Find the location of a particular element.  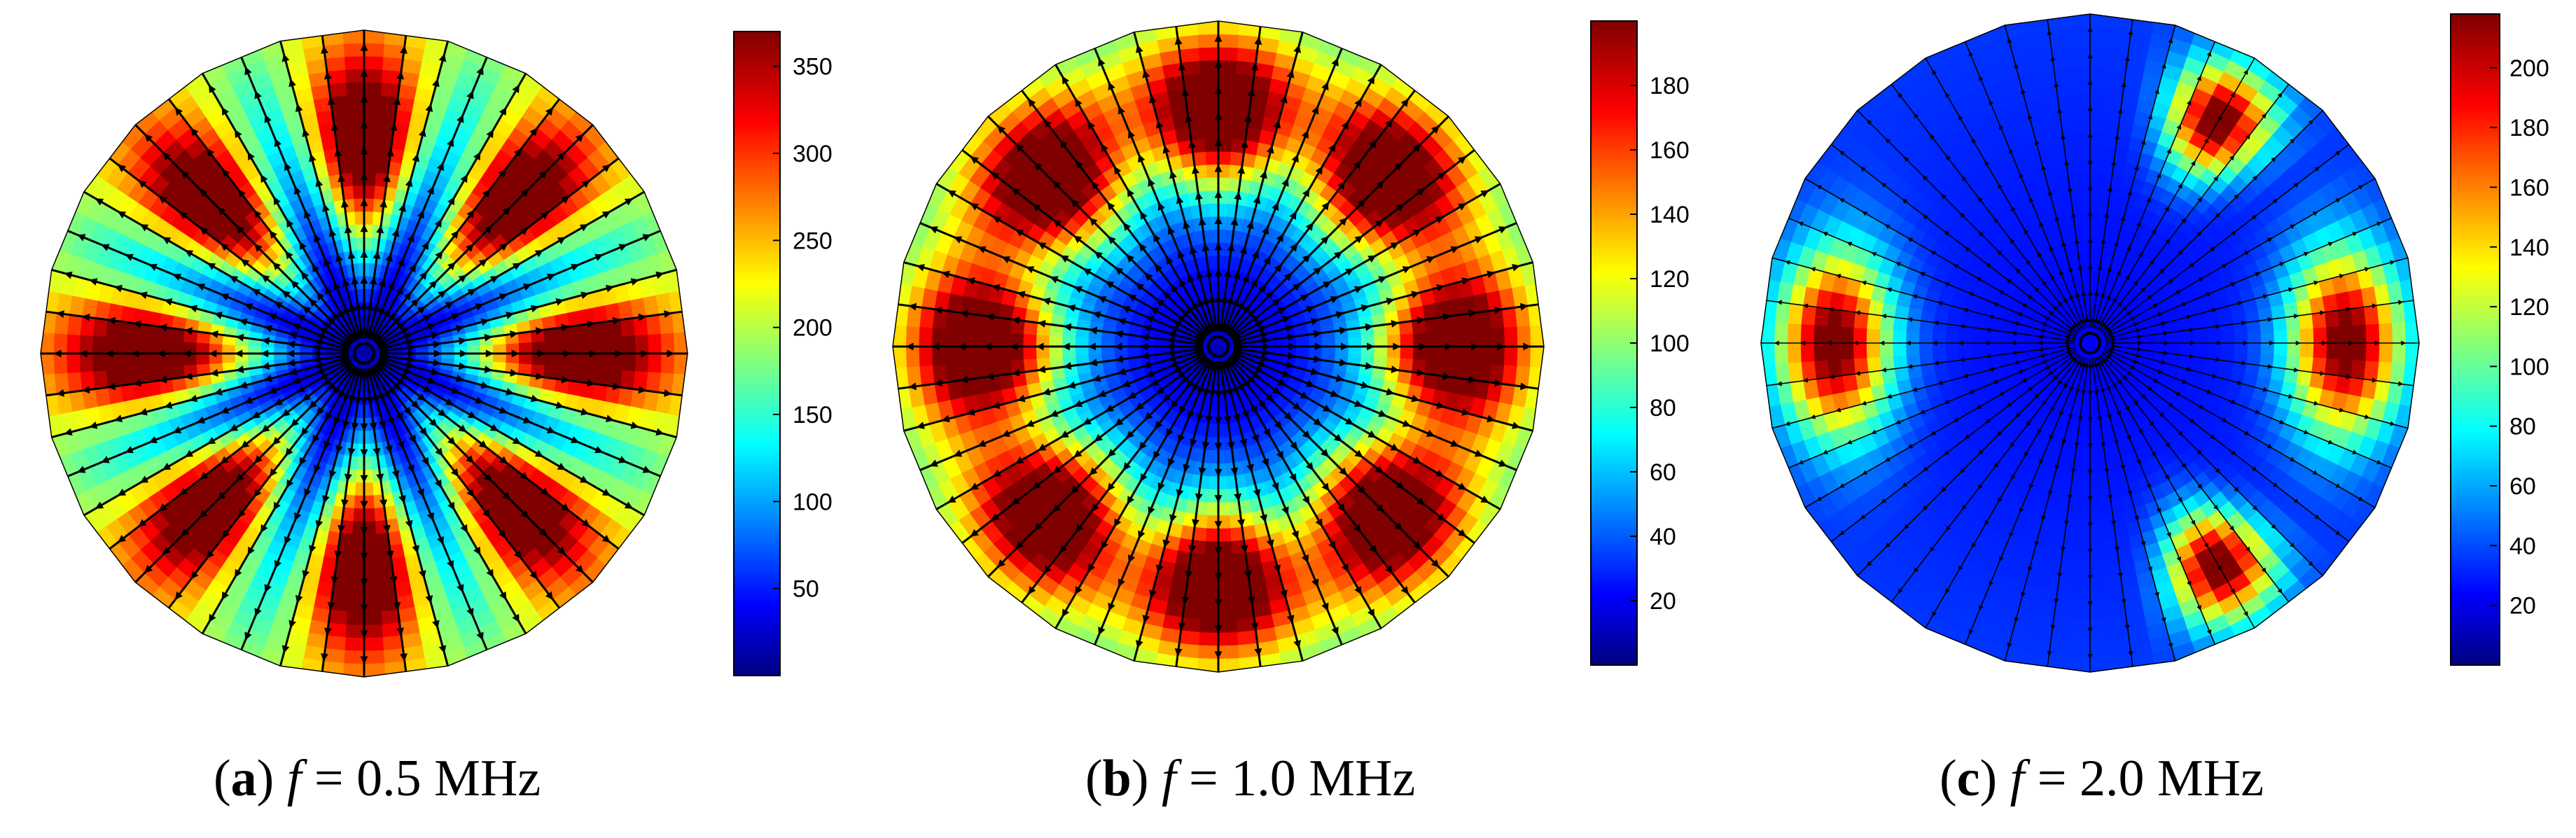

colorbar-tick-label: 150 is located at coordinates (813, 415).